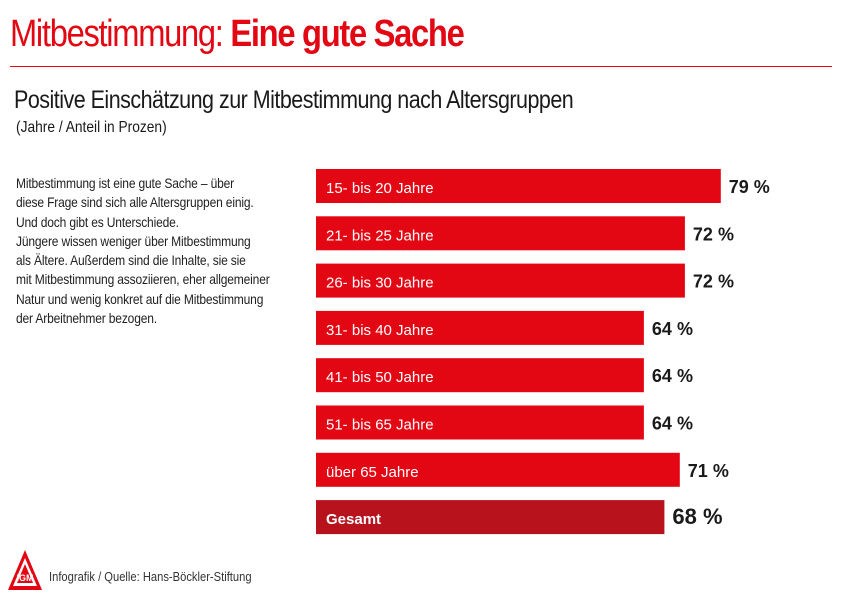  What do you see at coordinates (697, 516) in the screenshot?
I see `bar-value-label: 68 %` at bounding box center [697, 516].